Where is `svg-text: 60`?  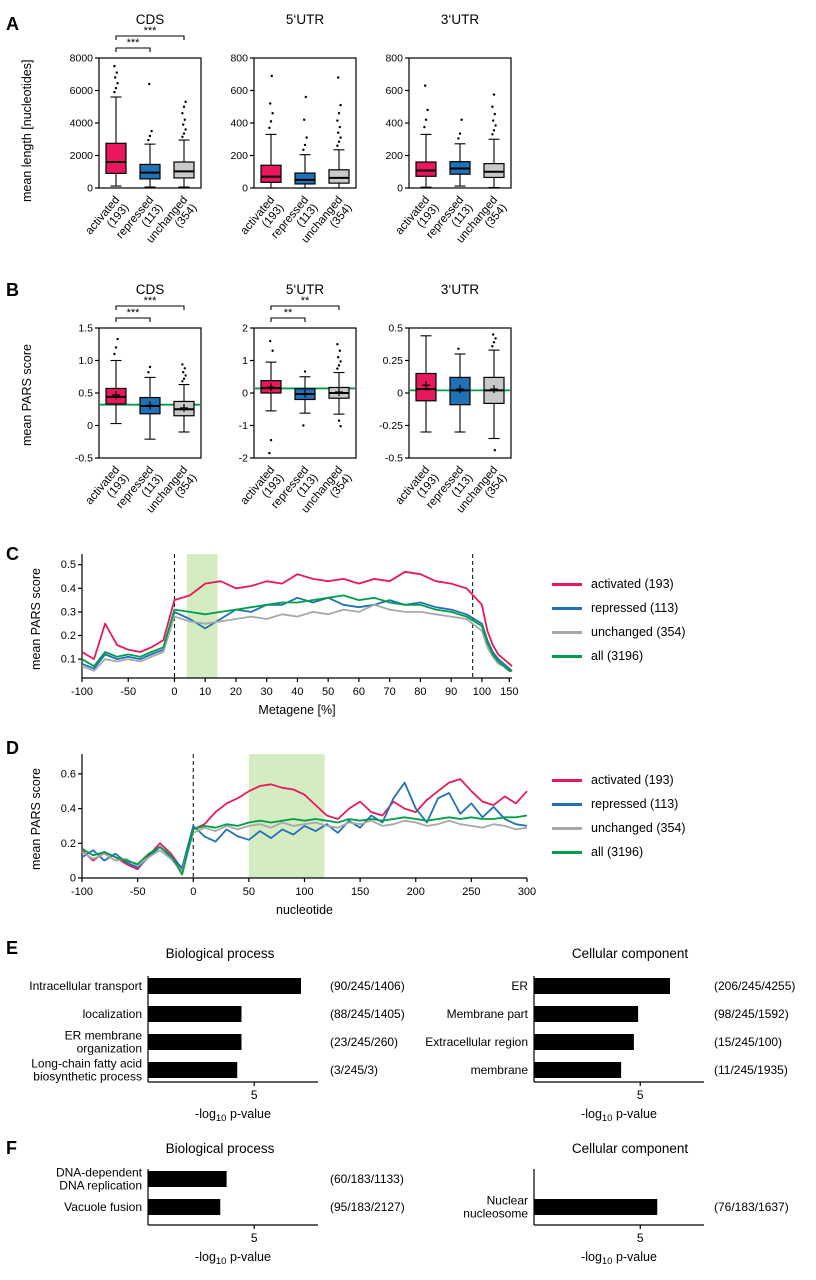
svg-text: 60 is located at coordinates (359, 692).